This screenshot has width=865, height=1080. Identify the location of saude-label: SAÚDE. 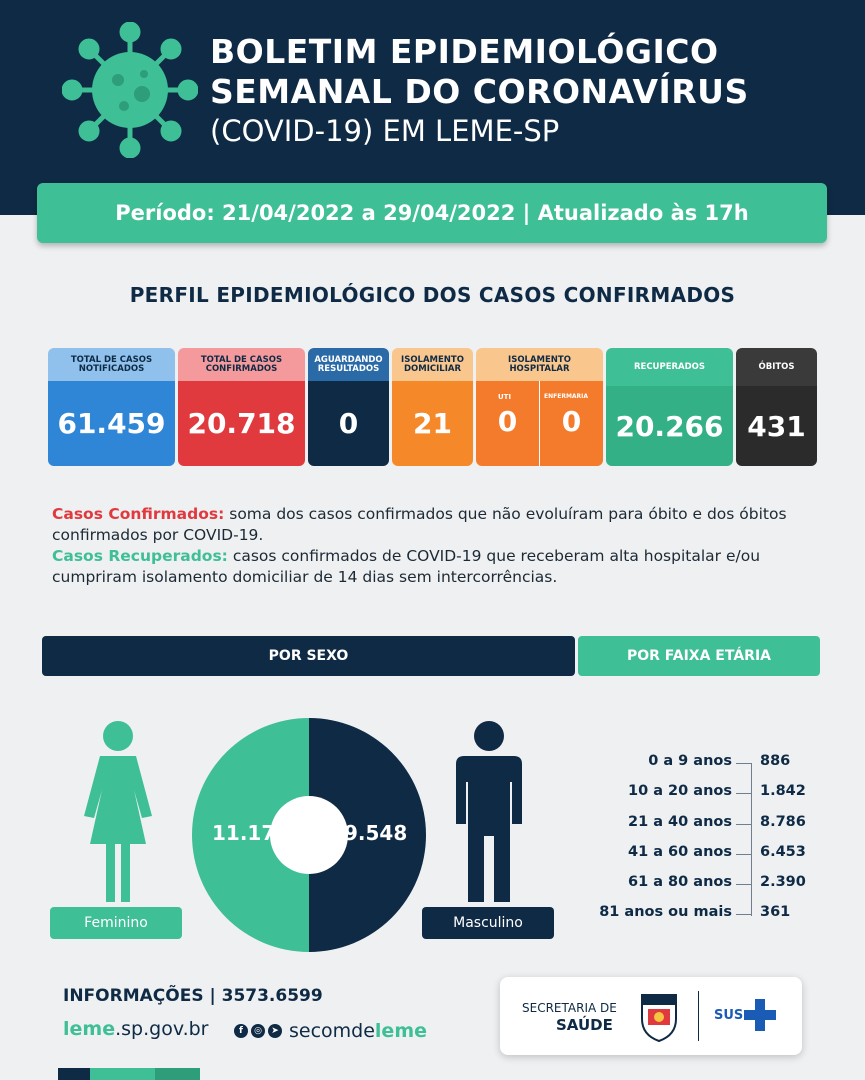
(584, 1025).